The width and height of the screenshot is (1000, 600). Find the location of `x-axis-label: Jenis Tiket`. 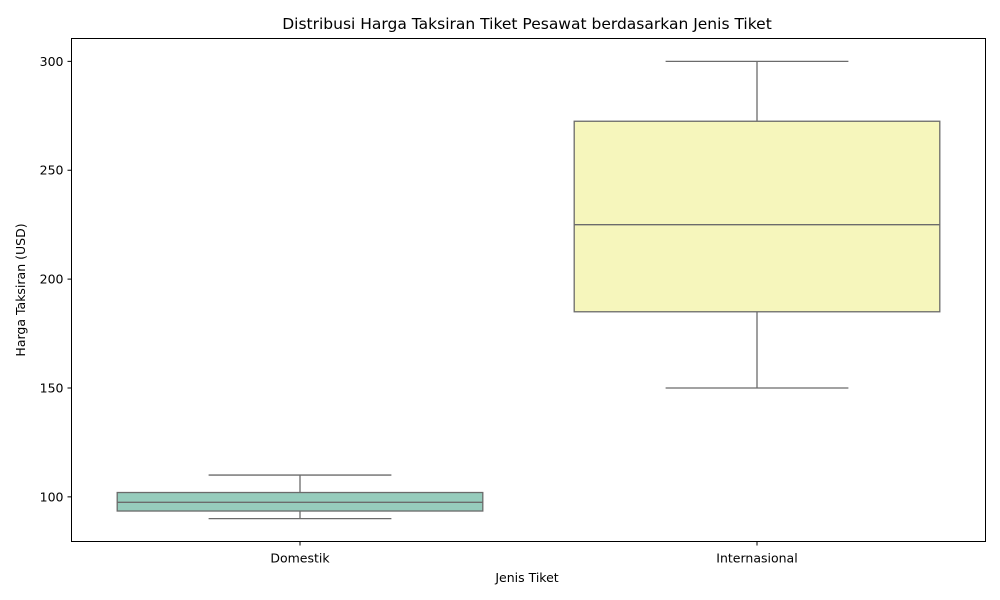

x-axis-label: Jenis Tiket is located at coordinates (526, 577).